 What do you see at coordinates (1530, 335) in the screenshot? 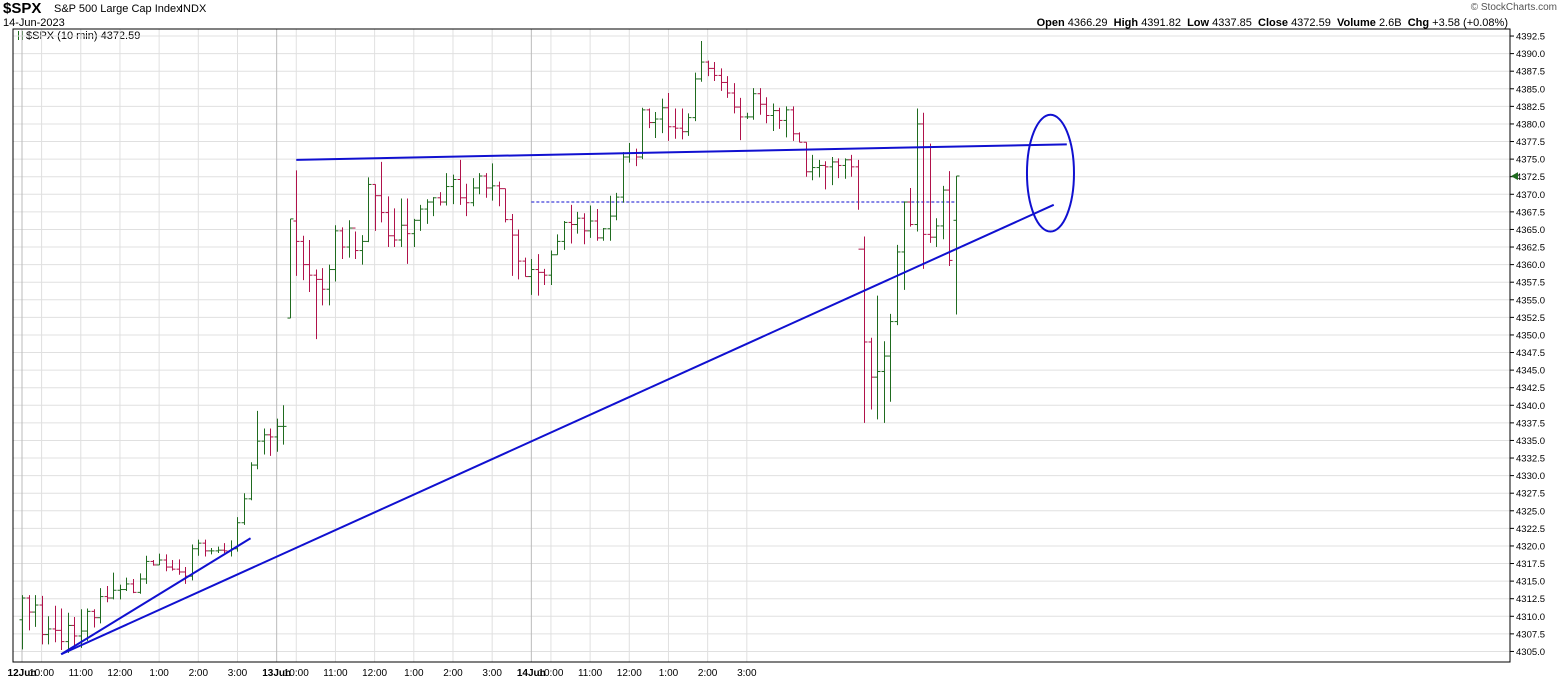
I see `y-tick-label: 4350.0` at bounding box center [1530, 335].